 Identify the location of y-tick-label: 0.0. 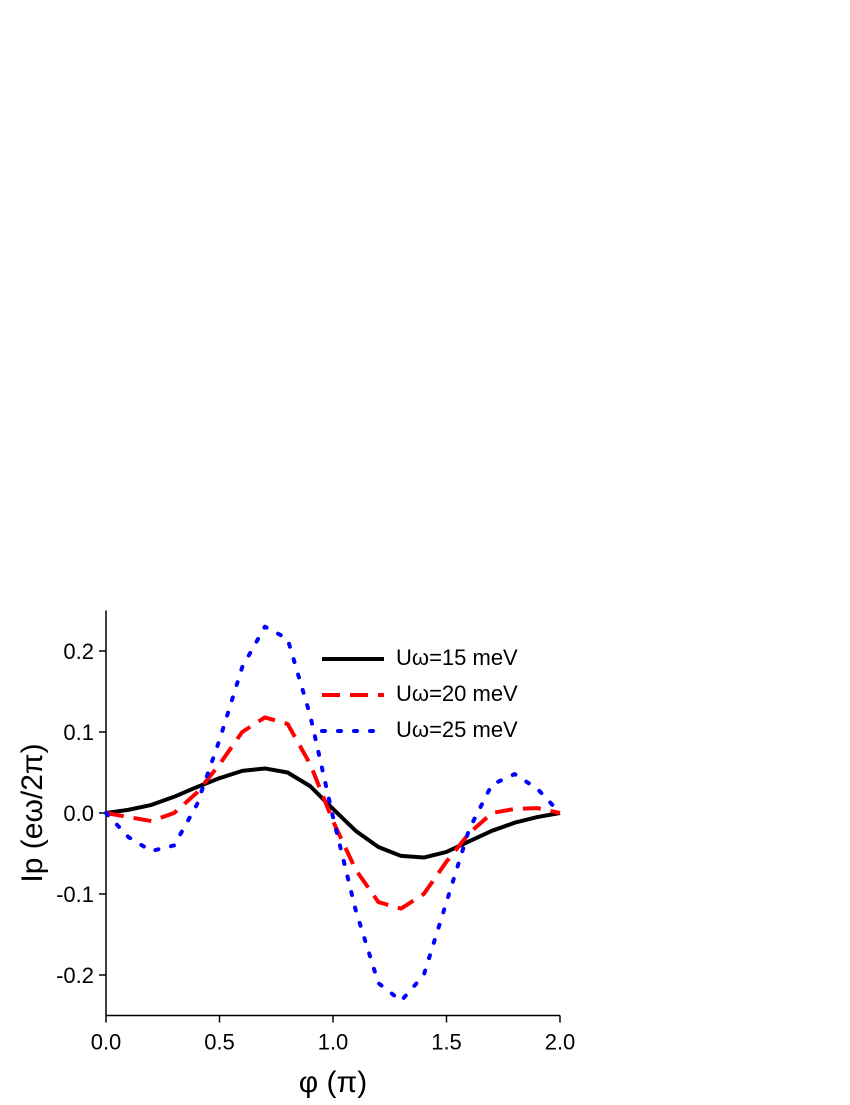
(78, 813).